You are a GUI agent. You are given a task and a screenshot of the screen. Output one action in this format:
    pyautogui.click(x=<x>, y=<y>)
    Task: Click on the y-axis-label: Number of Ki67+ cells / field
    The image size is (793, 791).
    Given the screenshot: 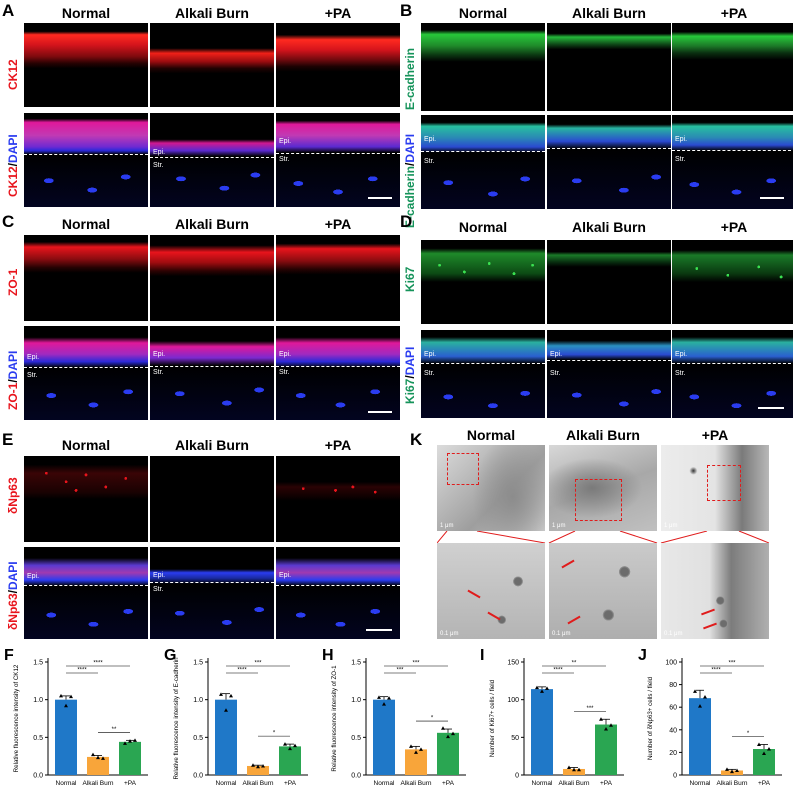 What is the action you would take?
    pyautogui.click(x=492, y=718)
    